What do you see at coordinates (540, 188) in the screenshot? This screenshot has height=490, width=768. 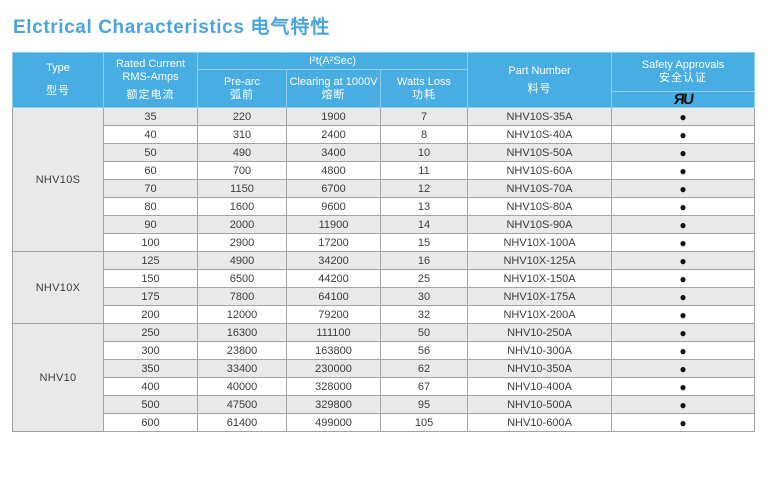 I see `part-number-cell: NHV10S-70A` at bounding box center [540, 188].